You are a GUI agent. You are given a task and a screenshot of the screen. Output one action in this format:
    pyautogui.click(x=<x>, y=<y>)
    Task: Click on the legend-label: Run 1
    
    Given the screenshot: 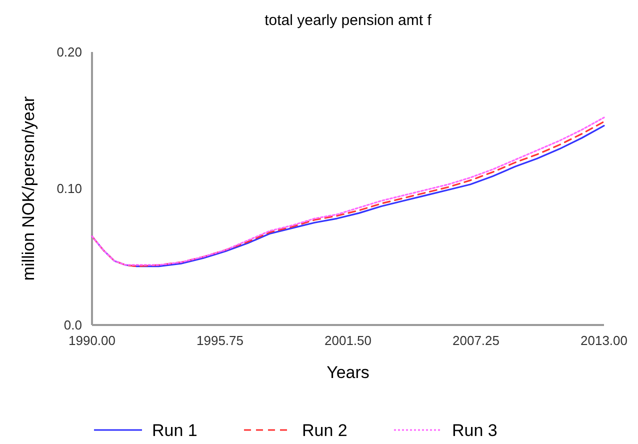 What is the action you would take?
    pyautogui.click(x=175, y=430)
    